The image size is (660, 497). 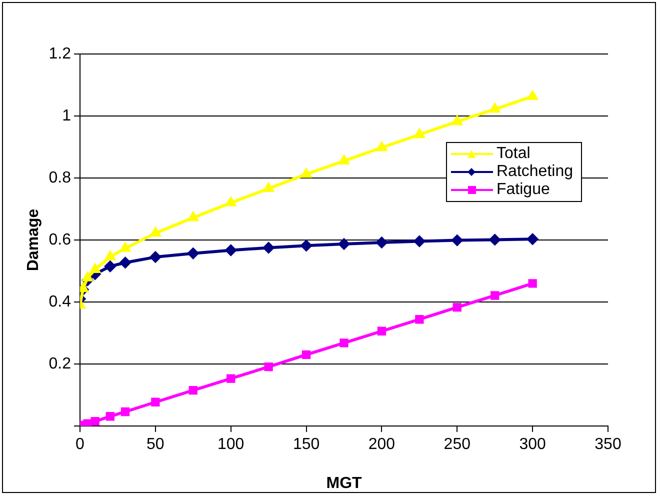 I want to click on x-tick-label: 0, so click(x=80, y=445).